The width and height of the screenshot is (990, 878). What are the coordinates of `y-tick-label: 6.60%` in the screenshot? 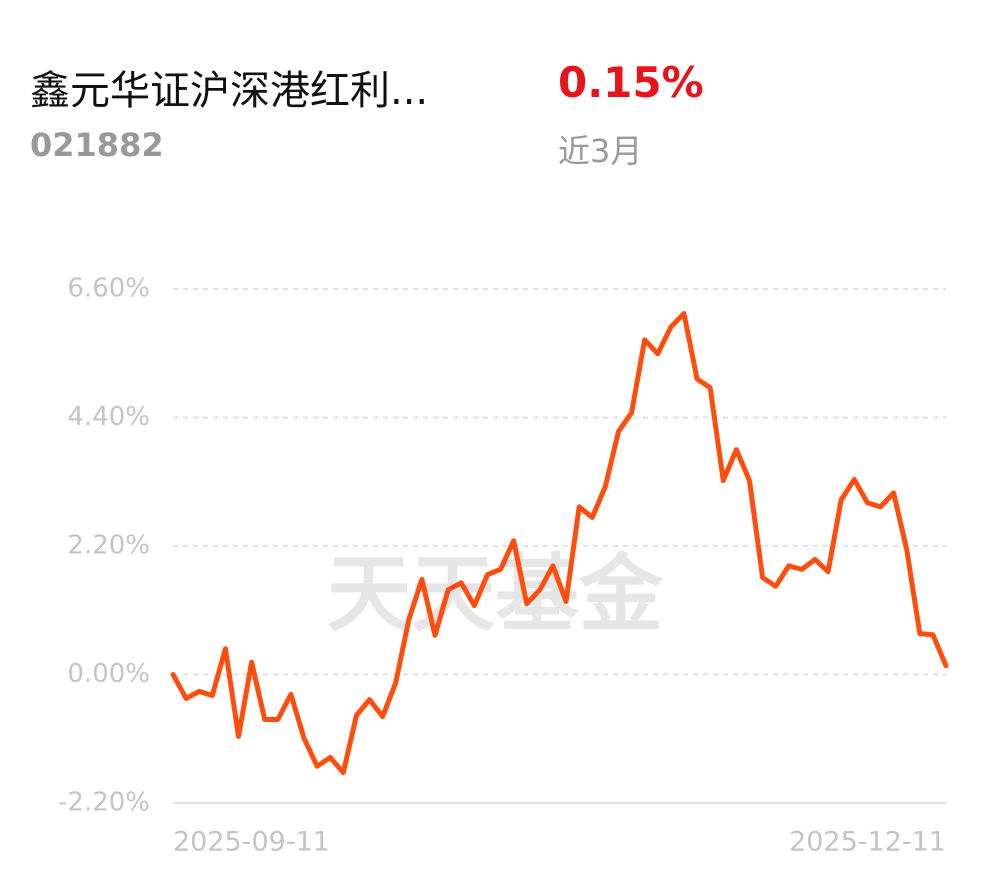 It's located at (108, 289).